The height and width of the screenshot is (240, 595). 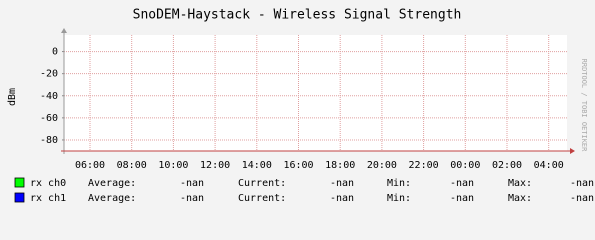 I want to click on x-tick-label: 12:00, so click(x=215, y=165).